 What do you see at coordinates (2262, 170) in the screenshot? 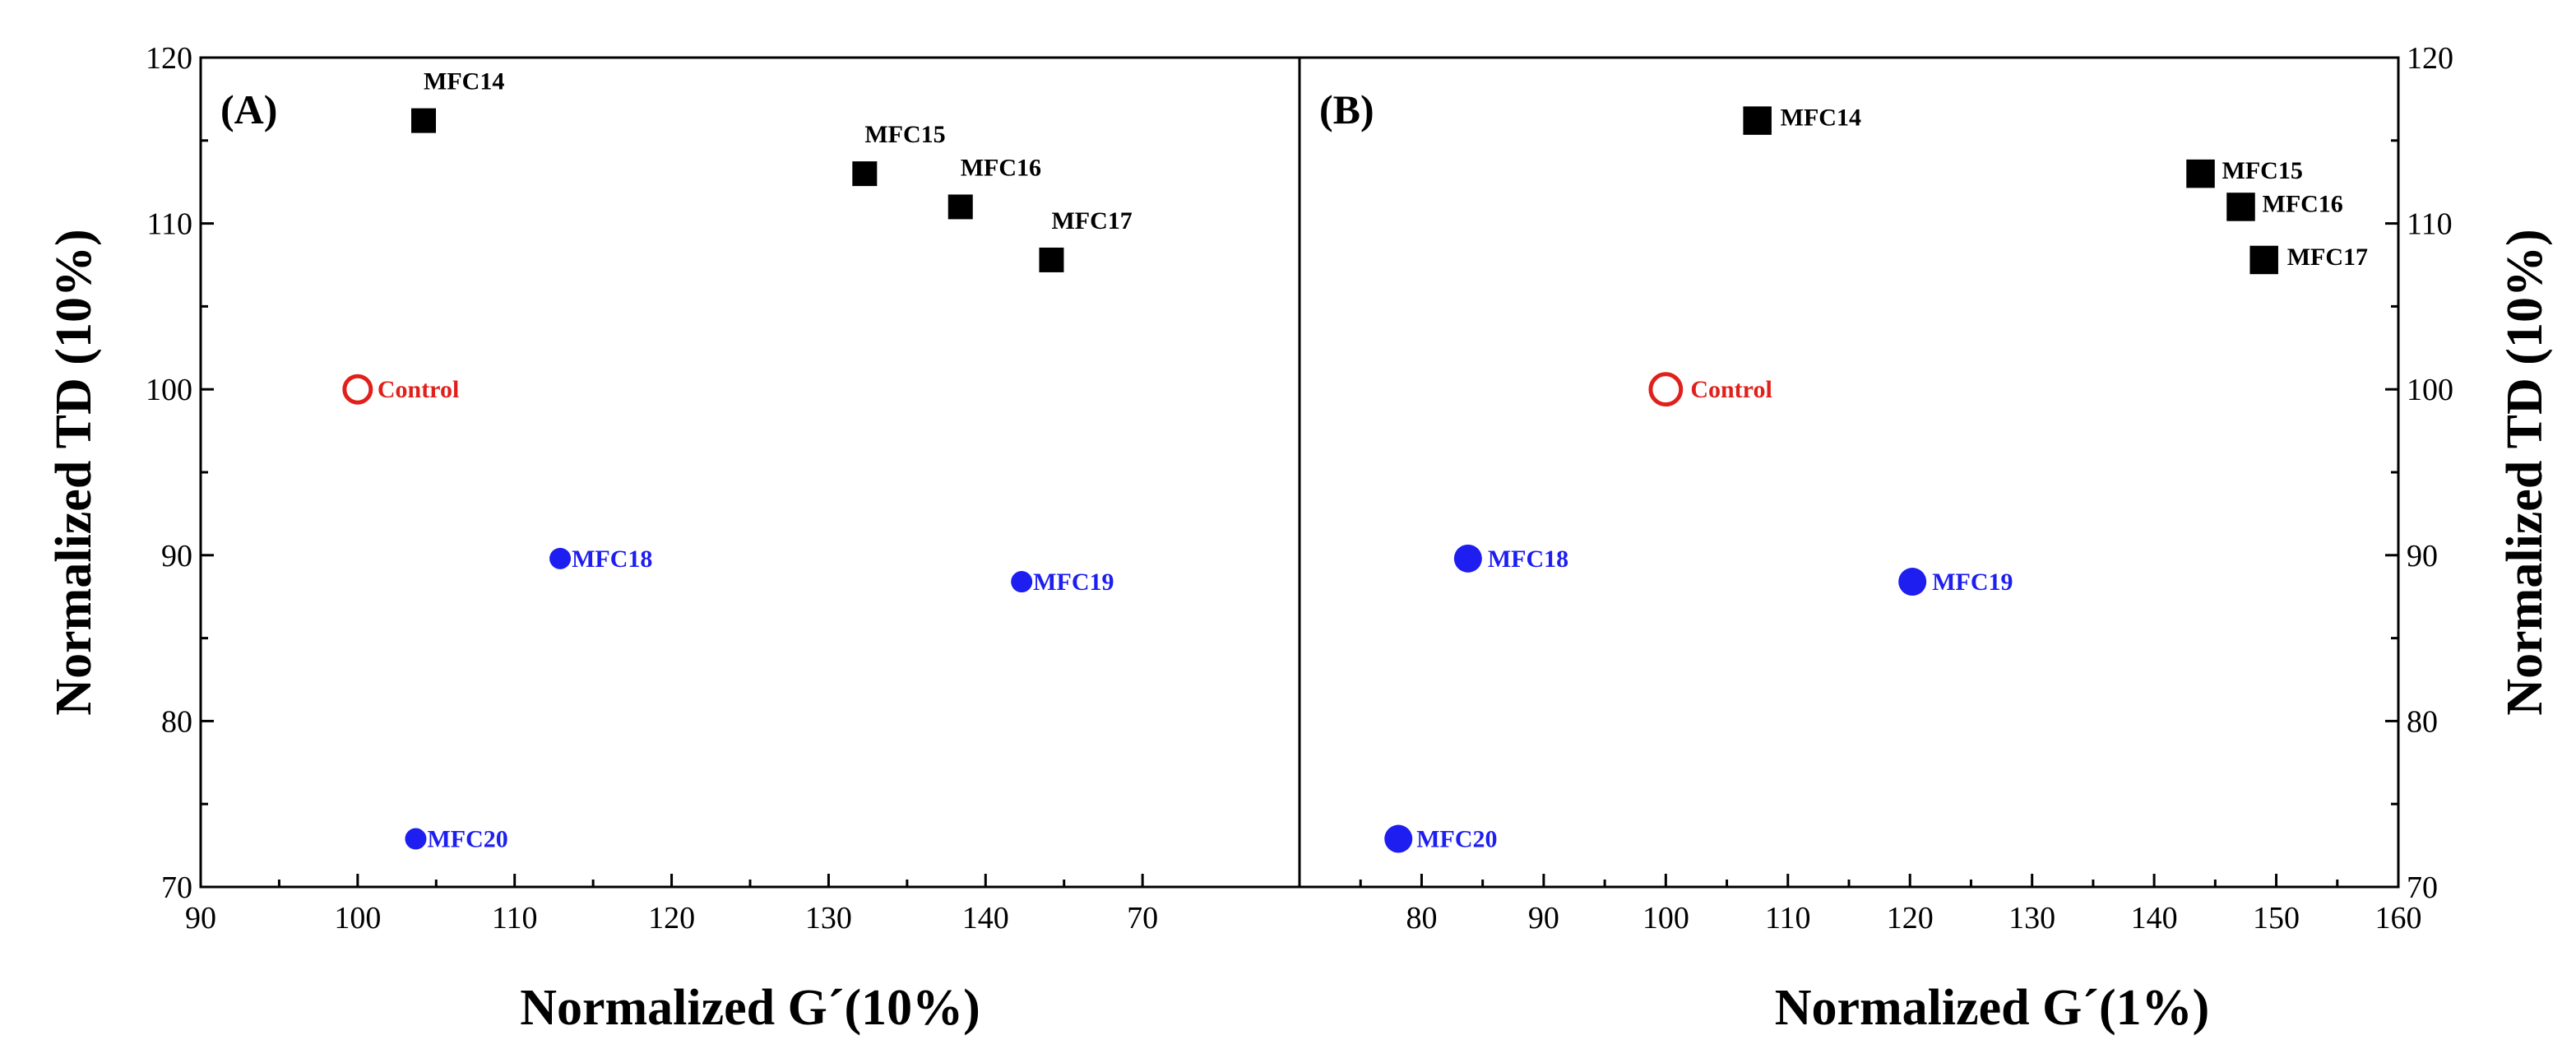
I see `panel-b-point-label-mfc15: MFC15` at bounding box center [2262, 170].